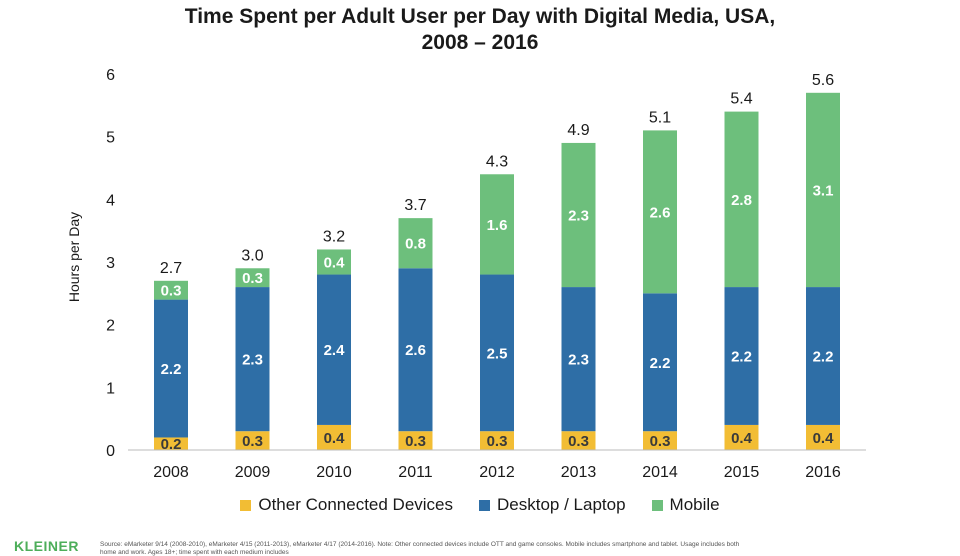 Image resolution: width=960 pixels, height=556 pixels. I want to click on total-label: 2.7, so click(171, 268).